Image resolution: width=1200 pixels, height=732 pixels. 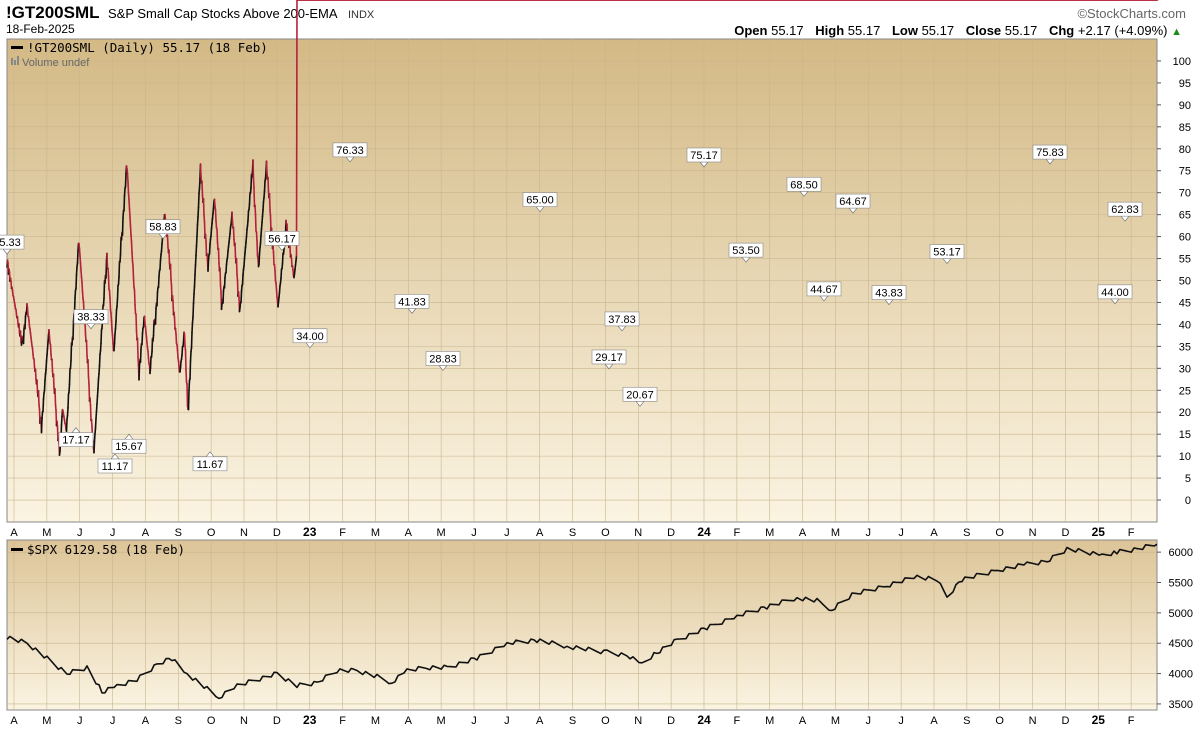 I want to click on value-callout: 55.33, so click(x=12, y=244).